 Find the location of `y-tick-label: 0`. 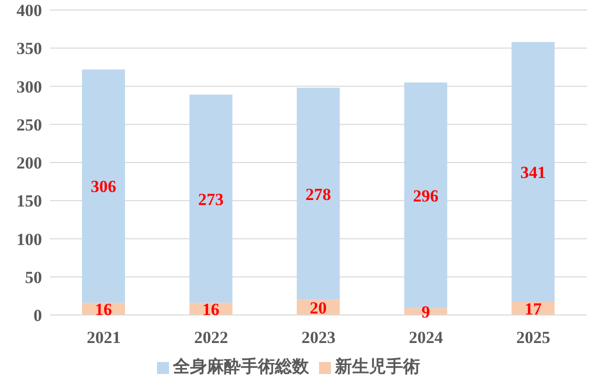

y-tick-label: 0 is located at coordinates (38, 316).